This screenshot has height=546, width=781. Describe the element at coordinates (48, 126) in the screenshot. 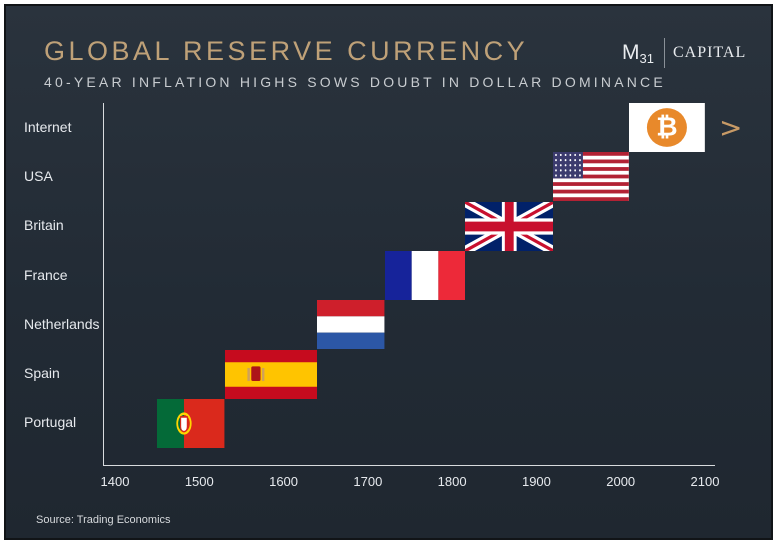

I see `y-label-internet: Internet` at that location.